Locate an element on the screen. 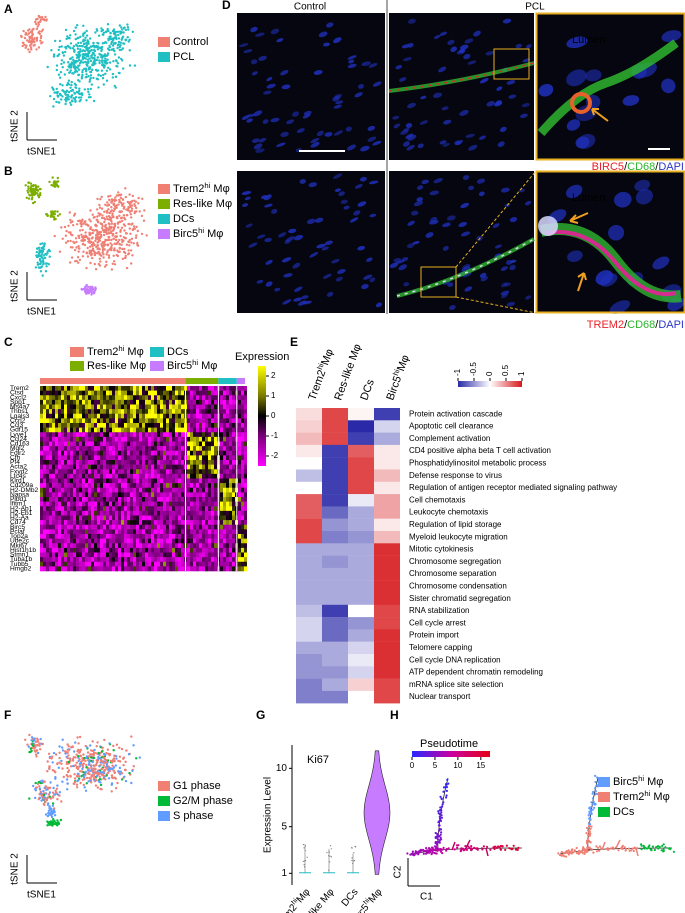  gene-label: Napsa is located at coordinates (19, 494).